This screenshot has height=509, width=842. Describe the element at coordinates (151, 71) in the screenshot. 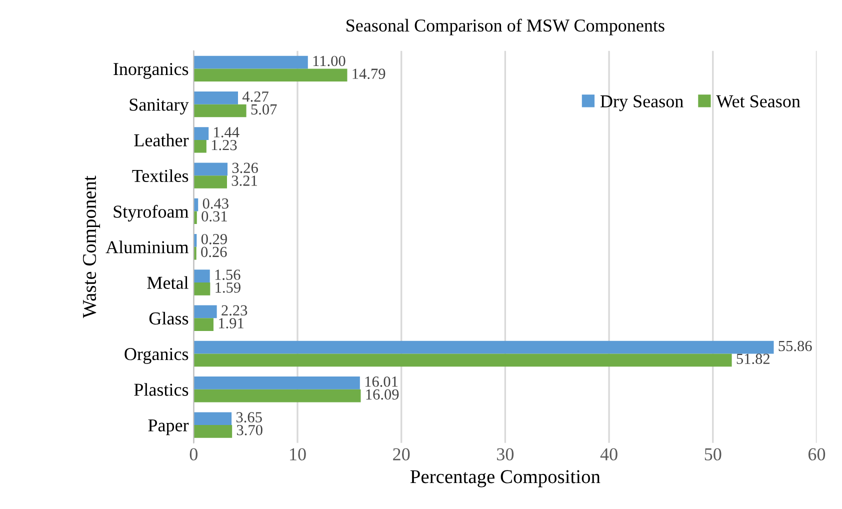

I see `y-tick-label: Inorganics` at that location.